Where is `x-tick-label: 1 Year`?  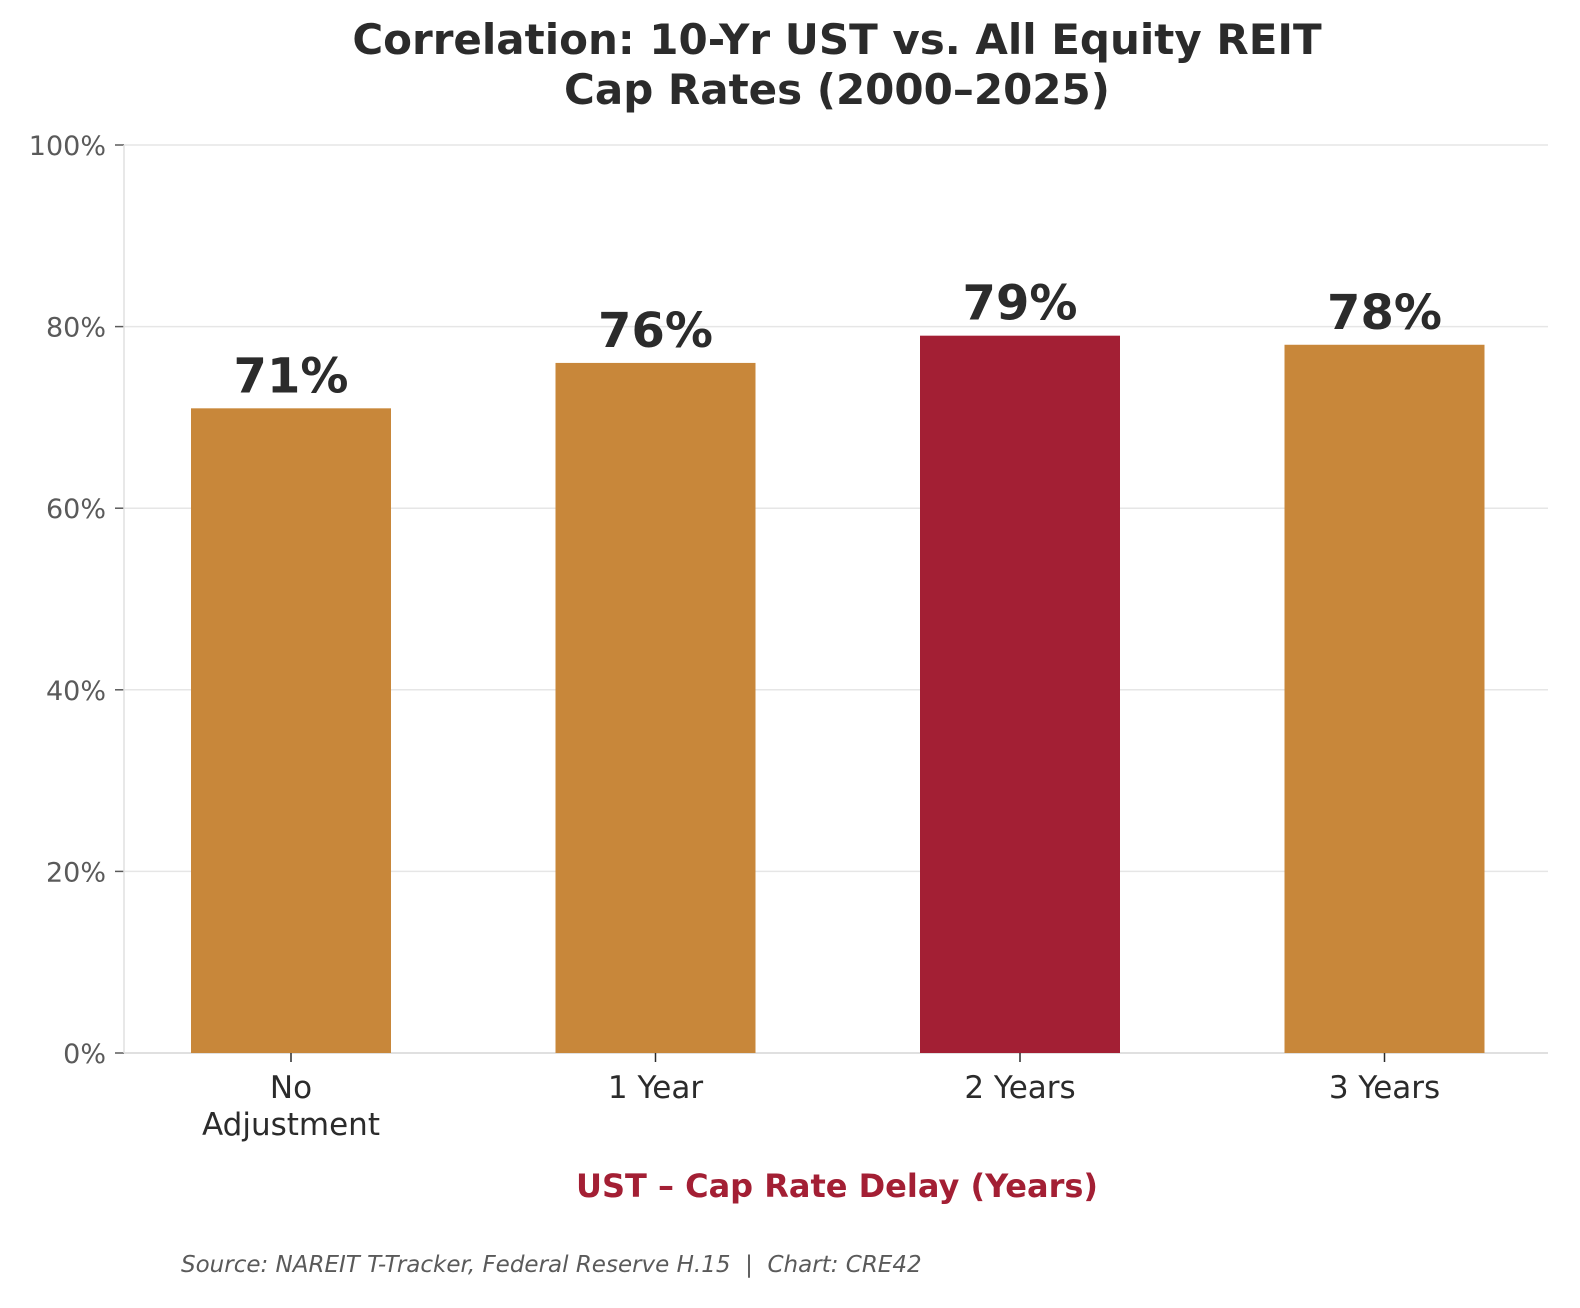 x-tick-label: 1 Year is located at coordinates (655, 1088).